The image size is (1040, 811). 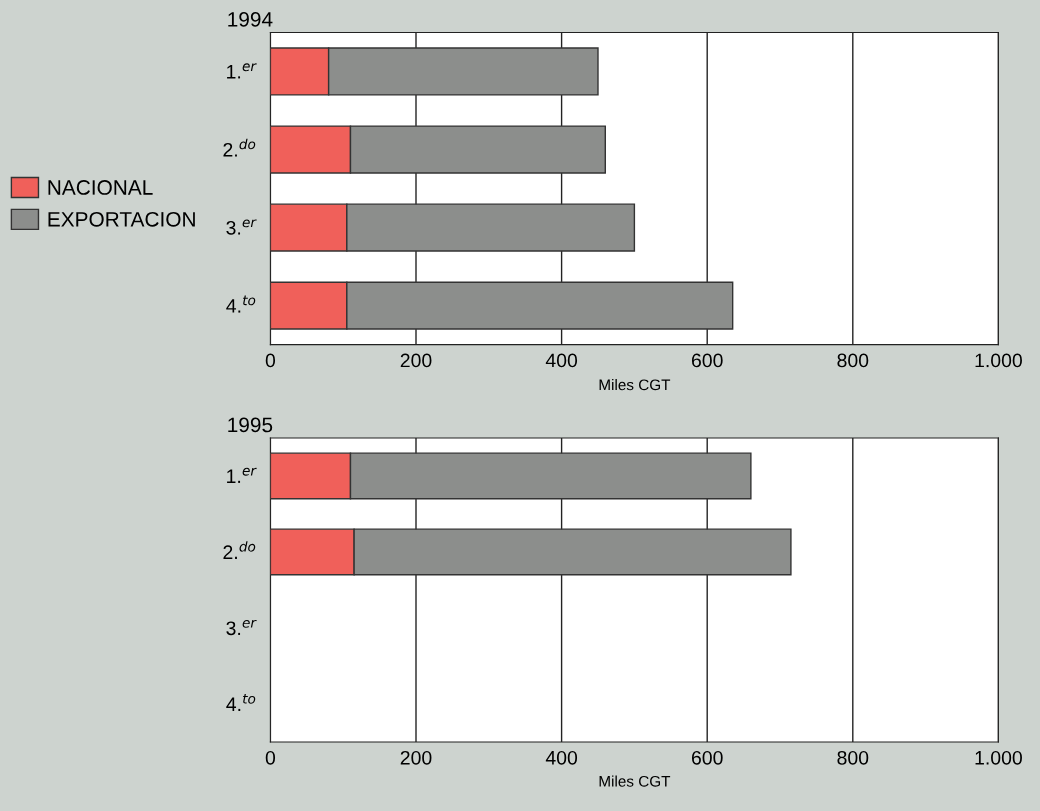 I want to click on chart-title: 1994, so click(x=250, y=19).